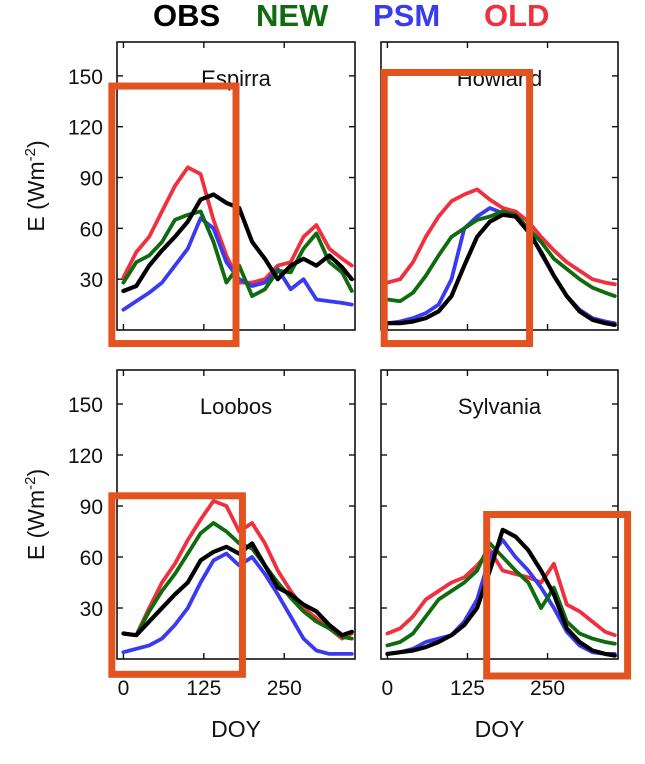  Describe the element at coordinates (517, 16) in the screenshot. I see `legend-old: OLD` at that location.